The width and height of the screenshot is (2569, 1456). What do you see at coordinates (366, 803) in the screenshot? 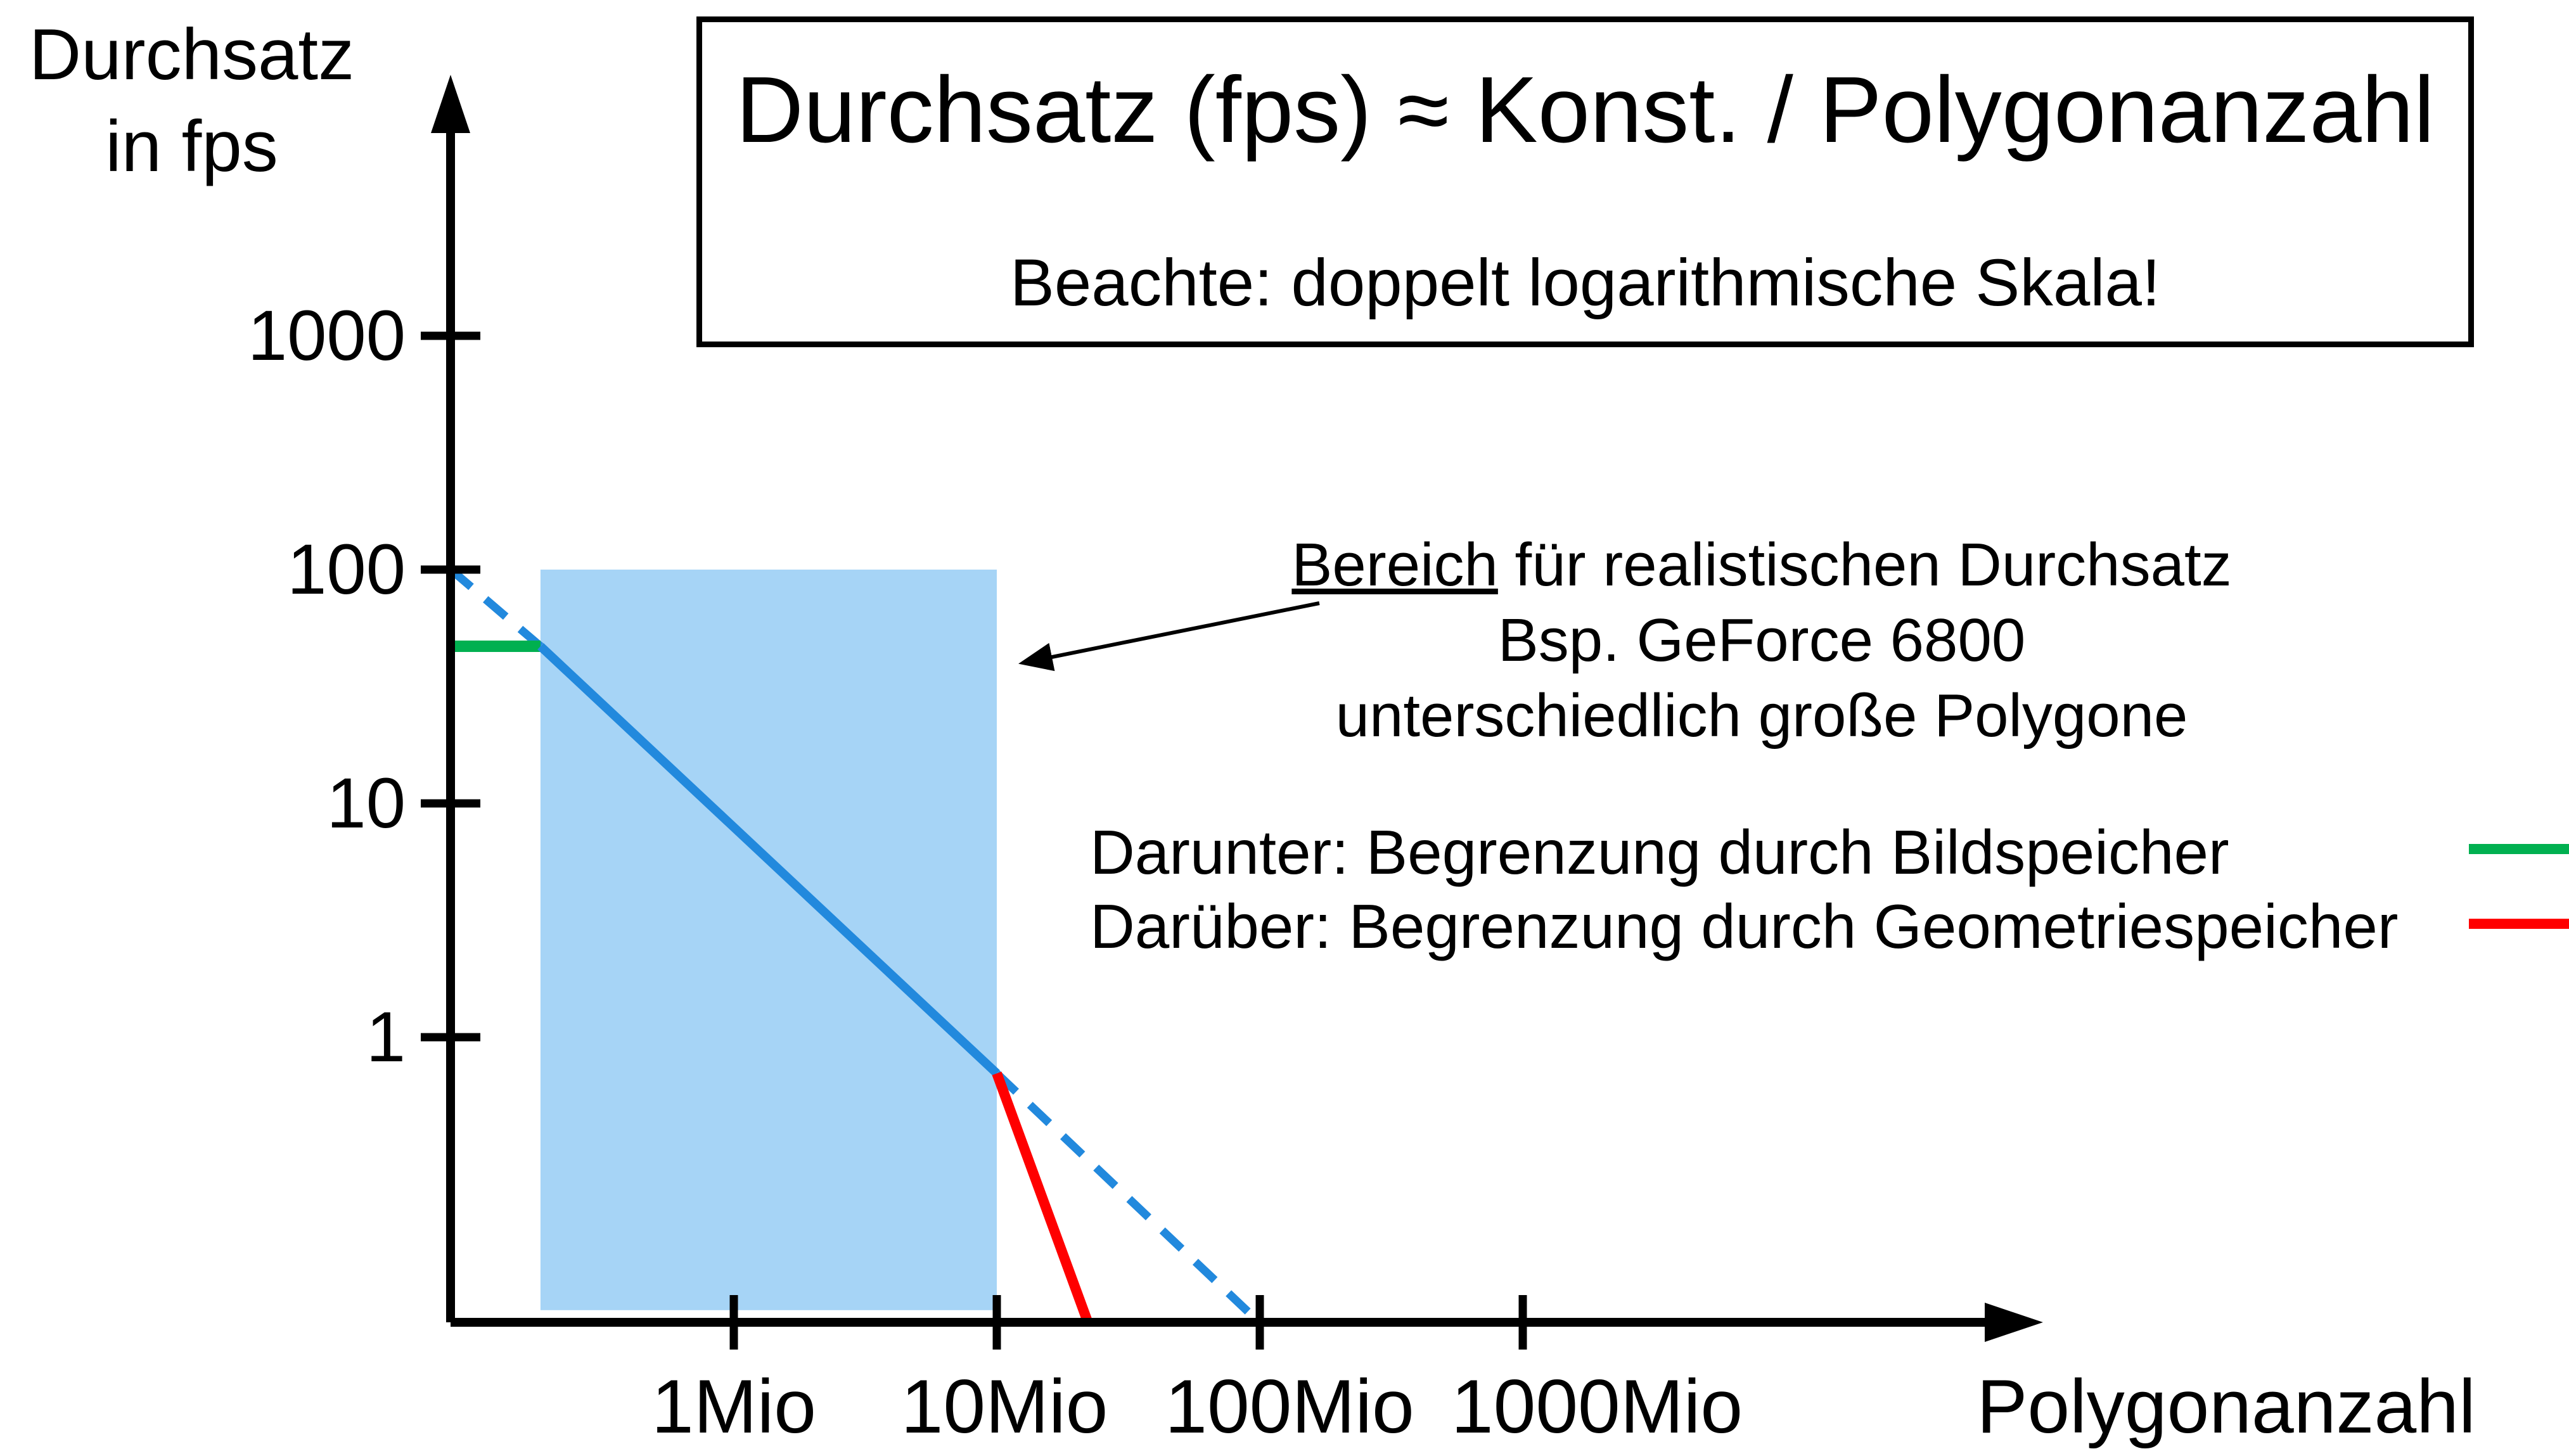
I see `y-tick-label-10: 10` at bounding box center [366, 803].